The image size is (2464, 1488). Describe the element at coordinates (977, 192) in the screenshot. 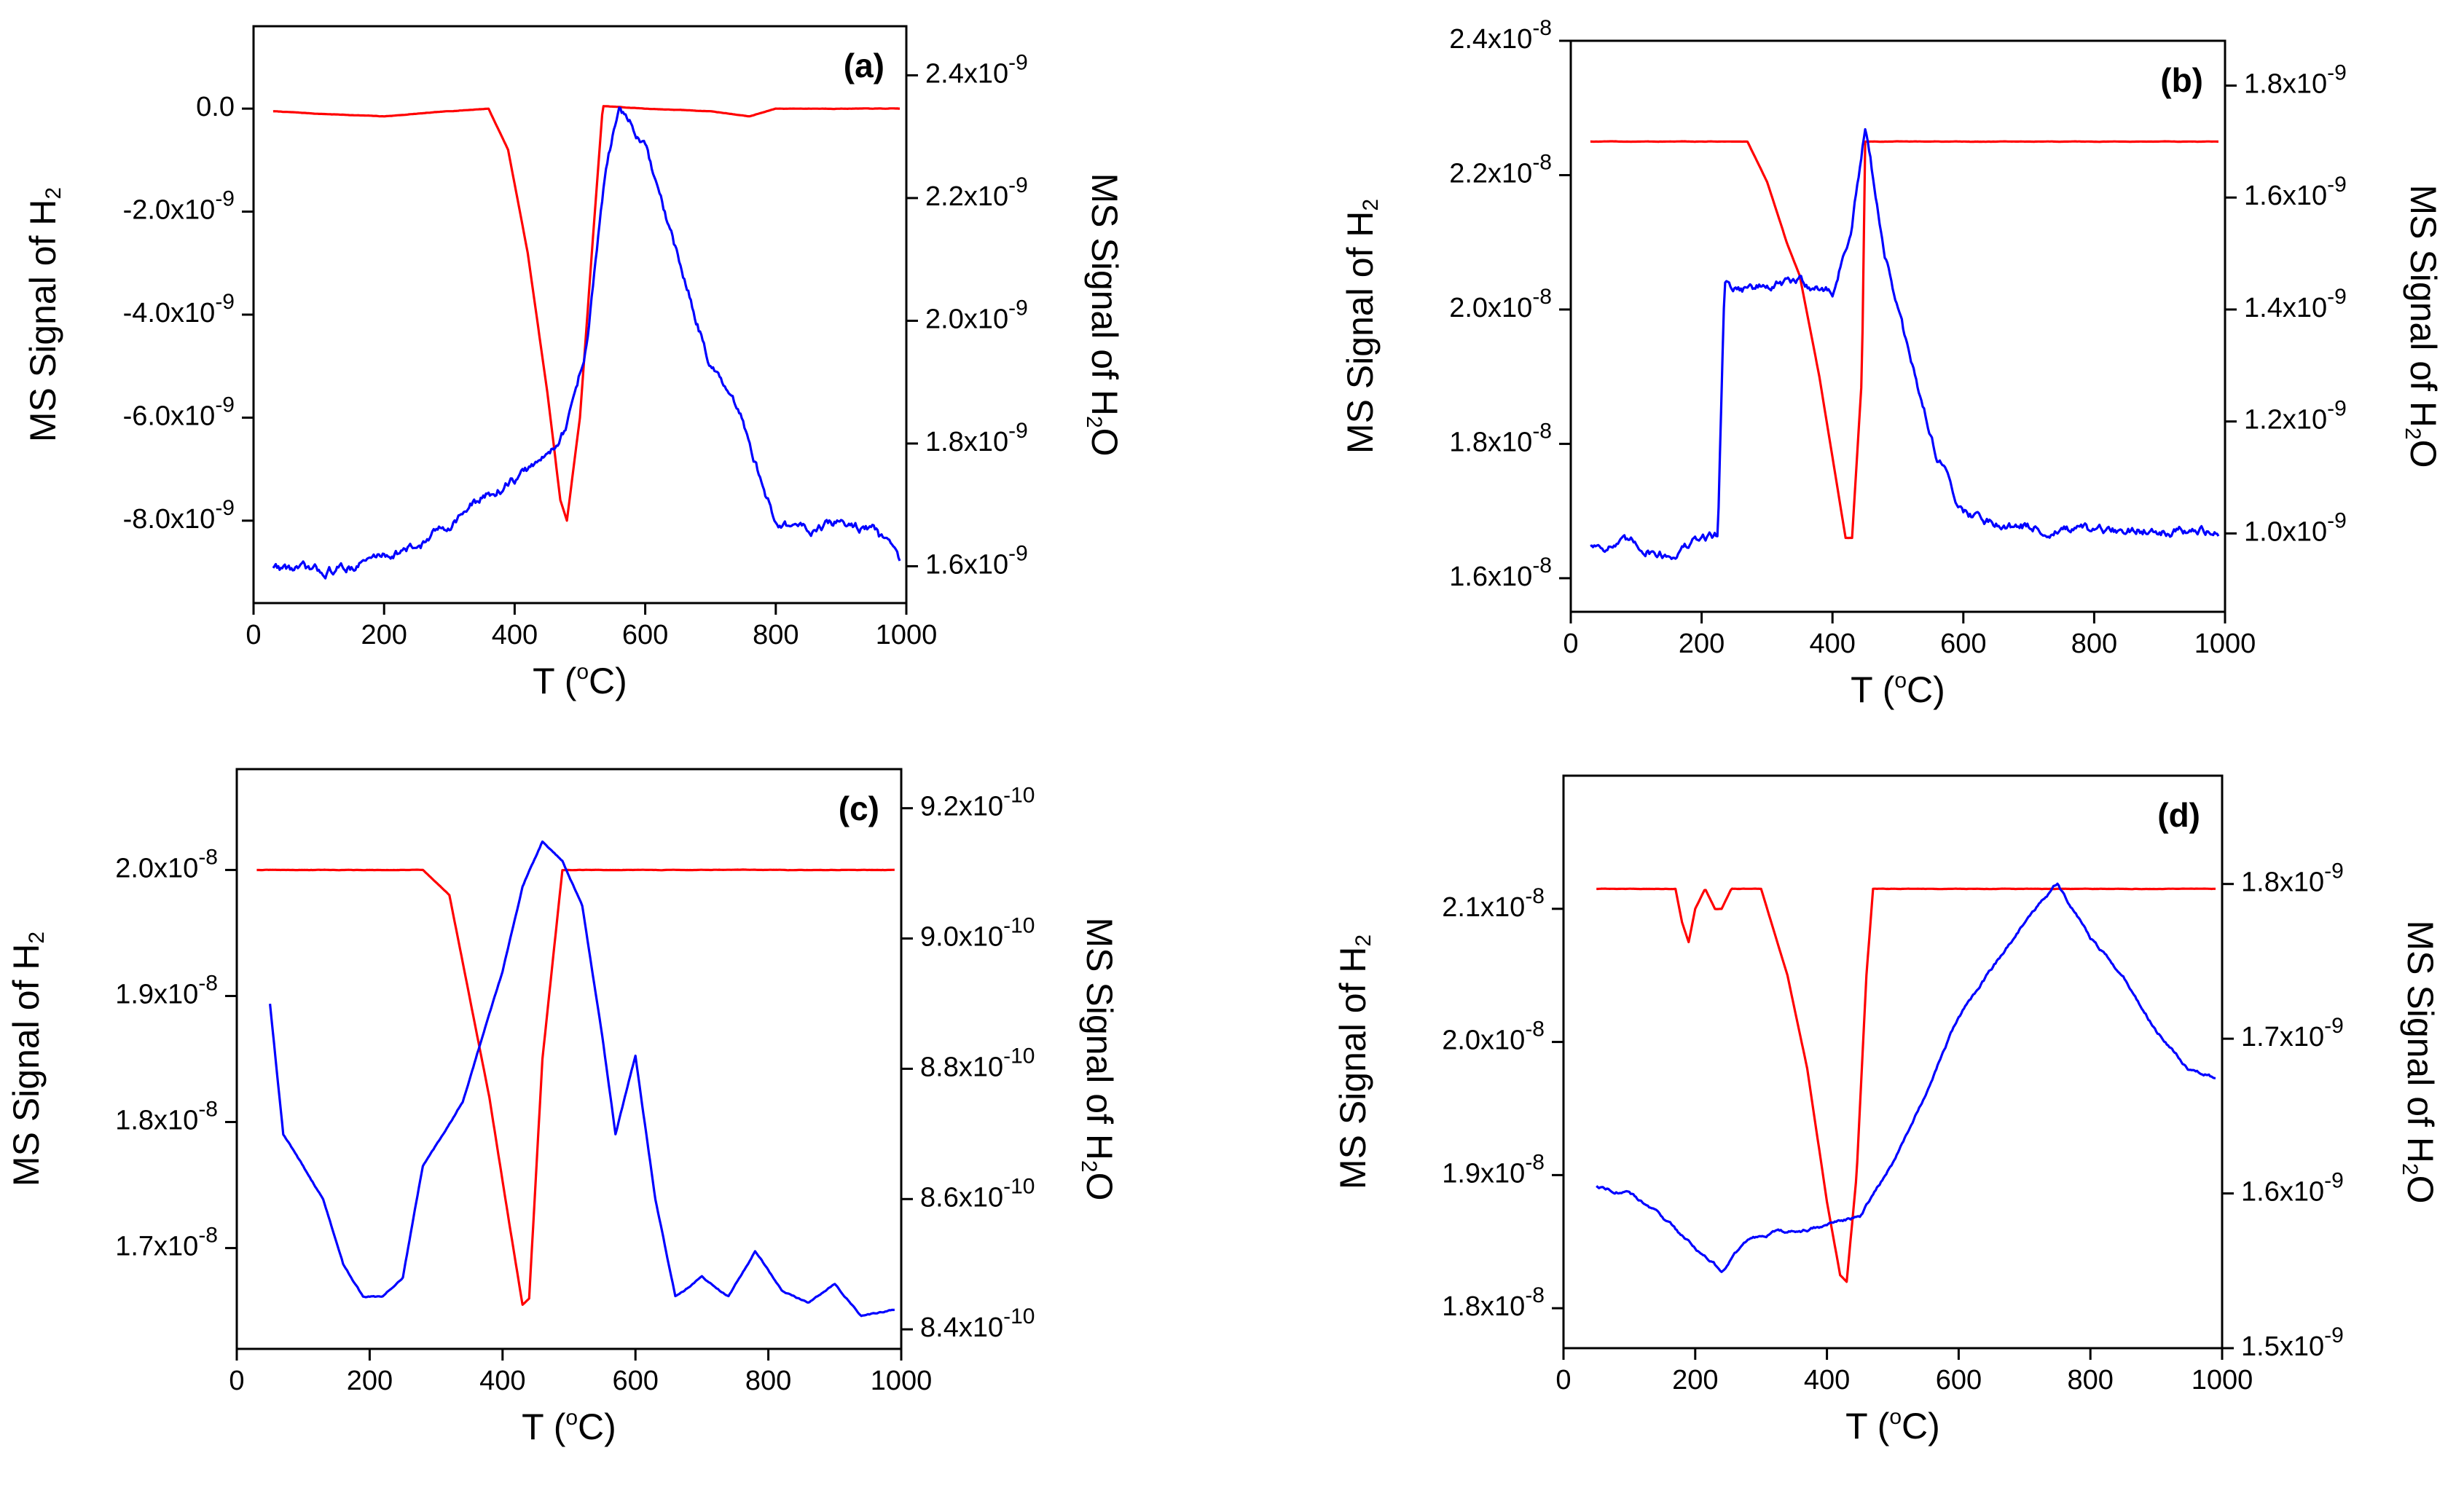

I see `y-right-tick-label: 2.2x10⁻⁹` at that location.